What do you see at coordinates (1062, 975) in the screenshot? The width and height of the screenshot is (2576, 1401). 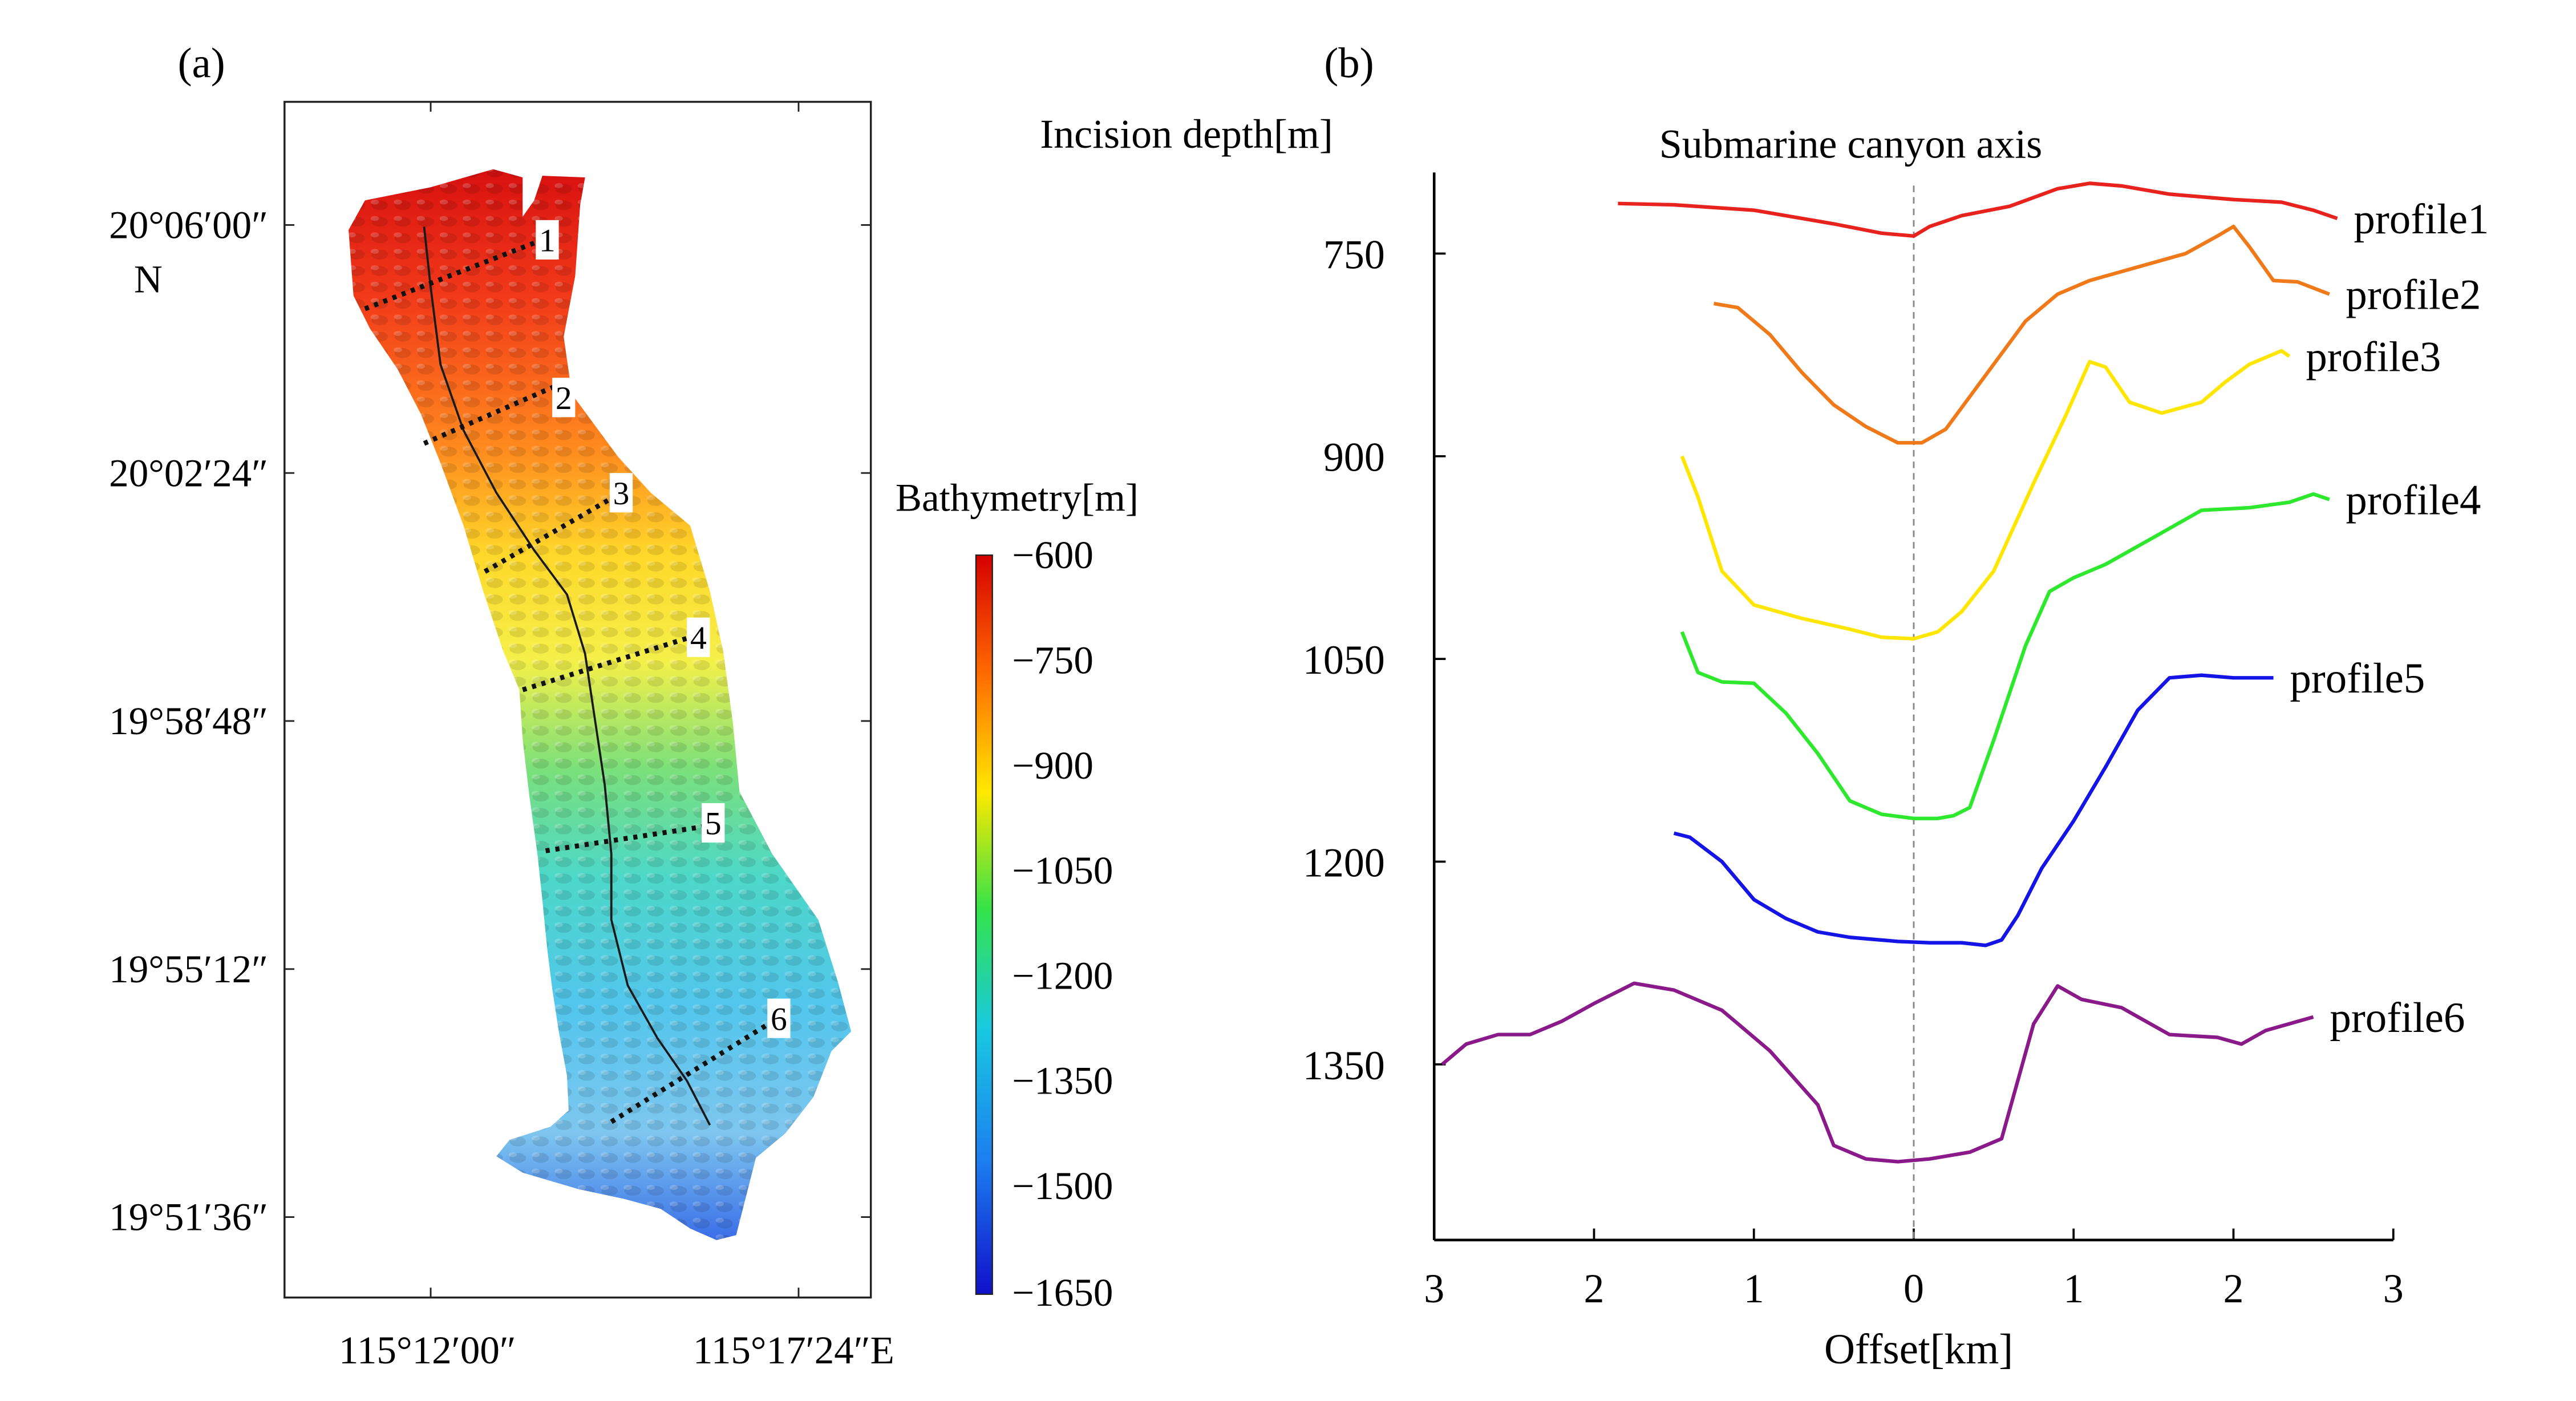 I see `colorbar-tick-label: −1200` at bounding box center [1062, 975].